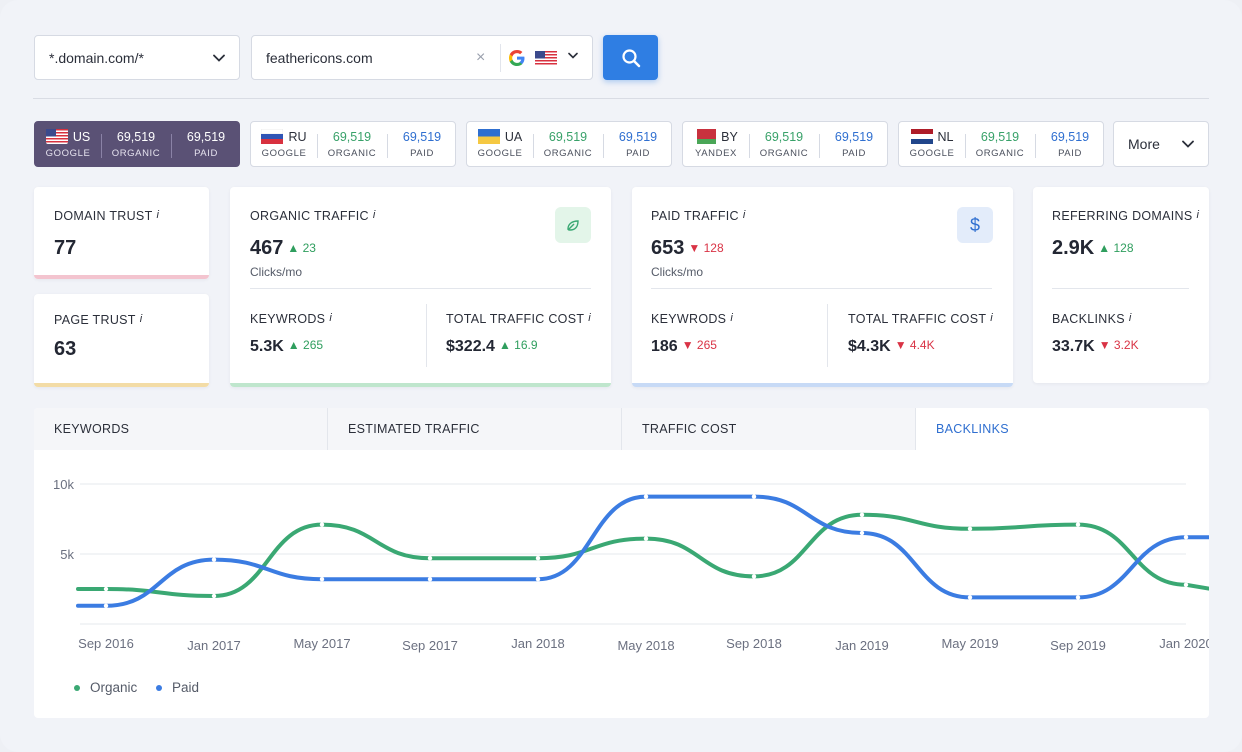 This screenshot has width=1242, height=752. I want to click on region-chip-by: BY YANDEX 69,519 ORGANIC 69,519 PAID, so click(785, 144).